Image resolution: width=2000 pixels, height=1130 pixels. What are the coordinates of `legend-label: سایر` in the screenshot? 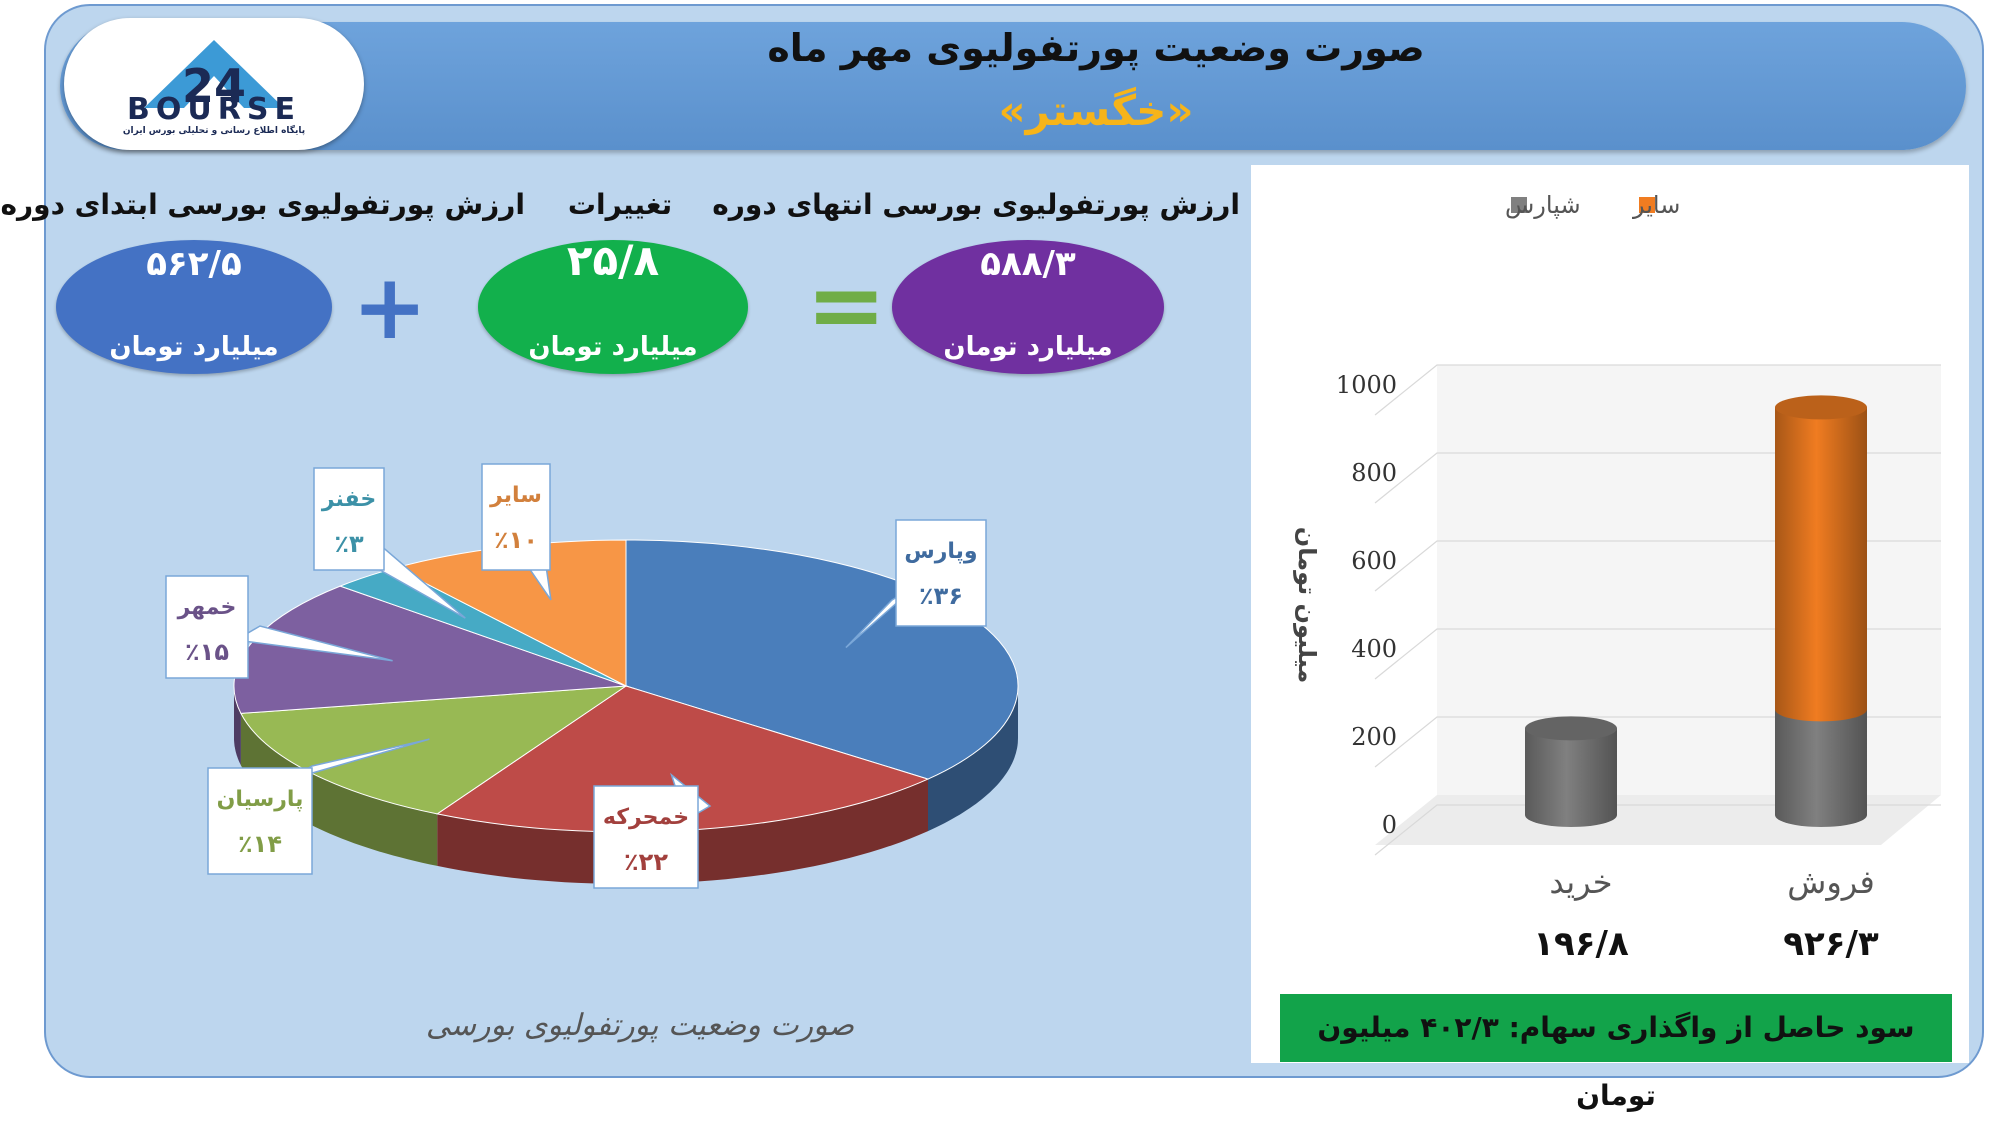 It's located at (1656, 205).